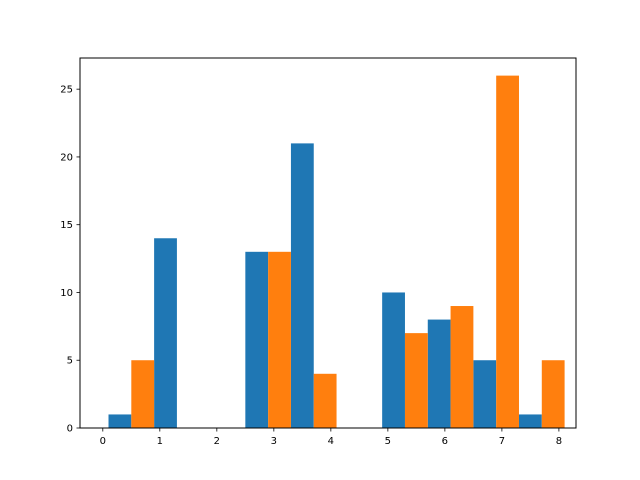  Describe the element at coordinates (160, 441) in the screenshot. I see `x-tick-label: 1` at that location.